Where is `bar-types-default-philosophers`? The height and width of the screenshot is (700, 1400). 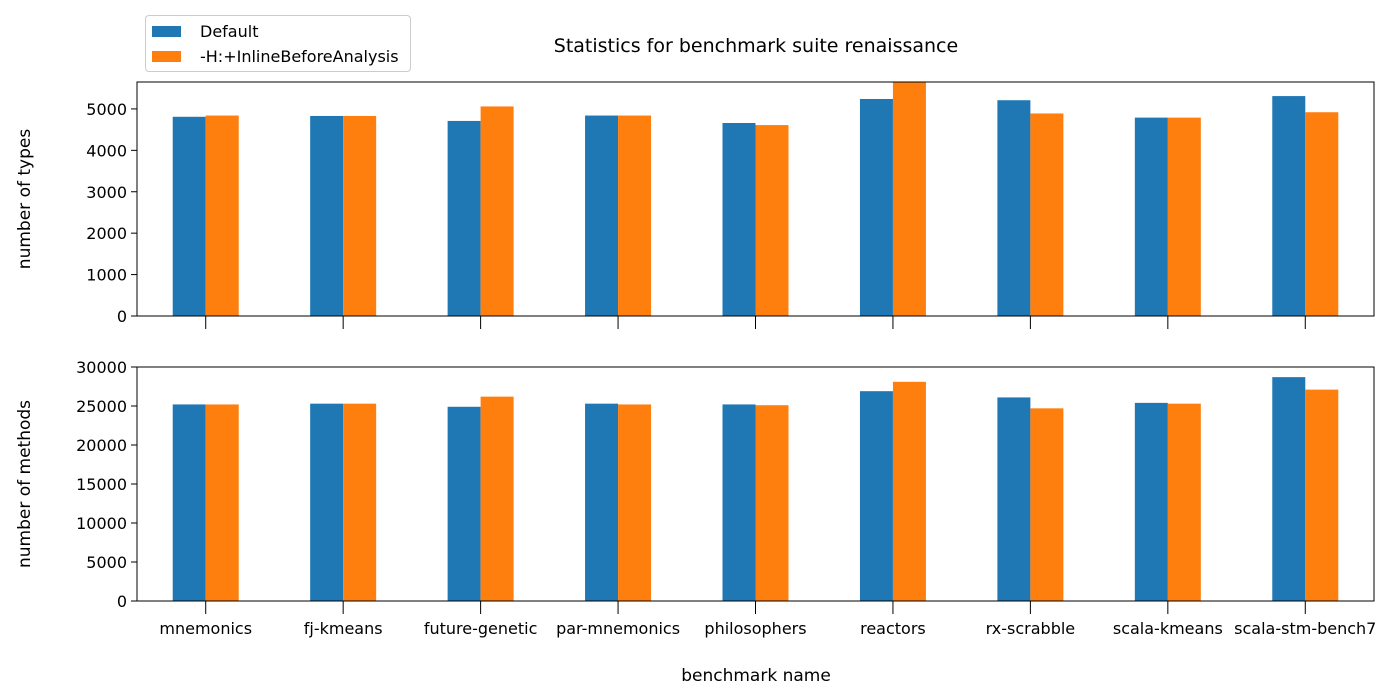
bar-types-default-philosophers is located at coordinates (739, 219).